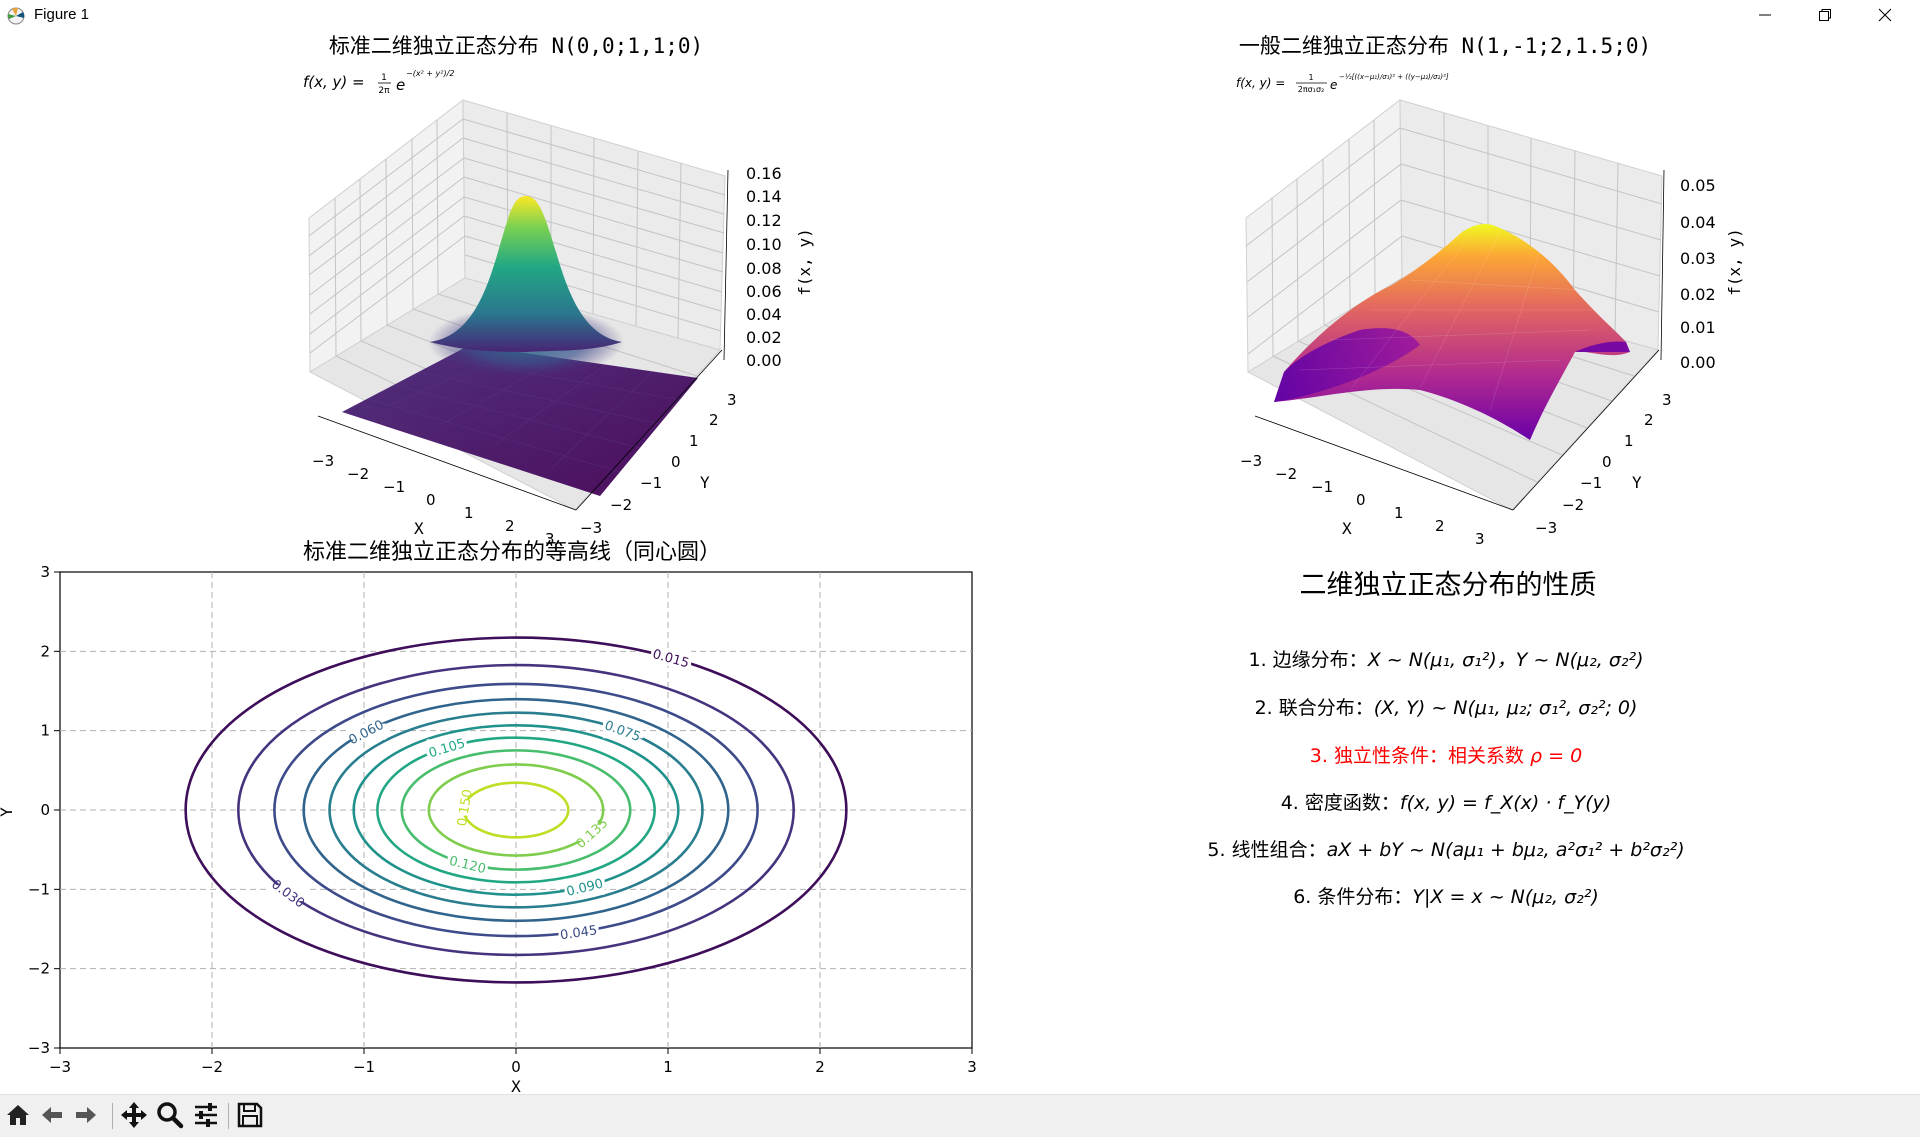 Image resolution: width=1920 pixels, height=1137 pixels. I want to click on panel1-formula: f(x, y) = 1 2π e −(x² + y²)/2, so click(378, 82).